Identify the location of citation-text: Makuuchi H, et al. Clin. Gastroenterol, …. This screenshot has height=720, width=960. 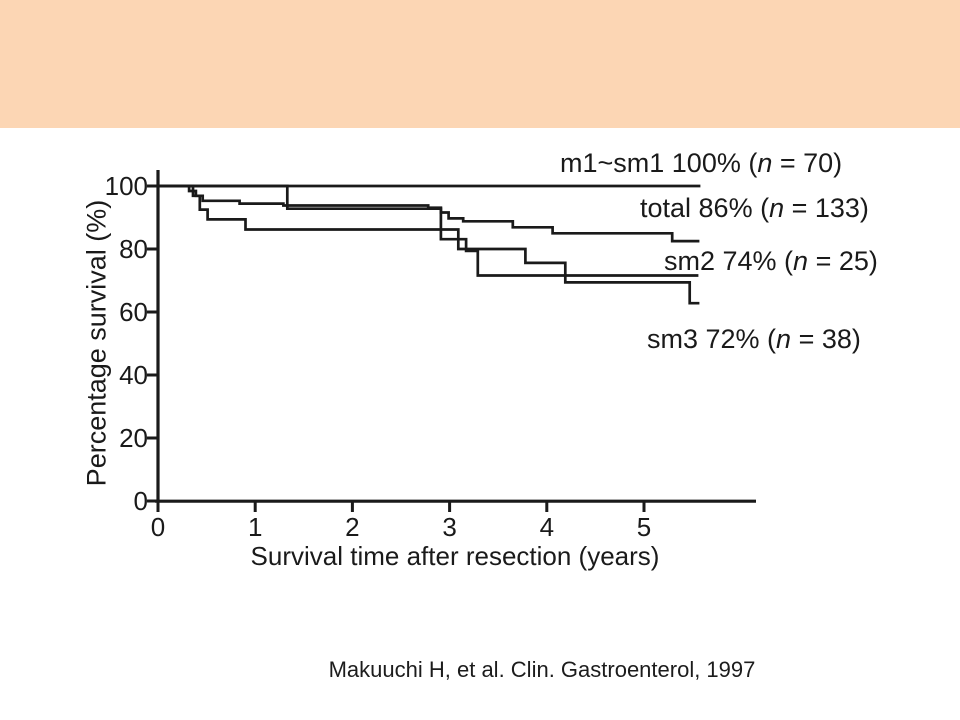
(542, 669).